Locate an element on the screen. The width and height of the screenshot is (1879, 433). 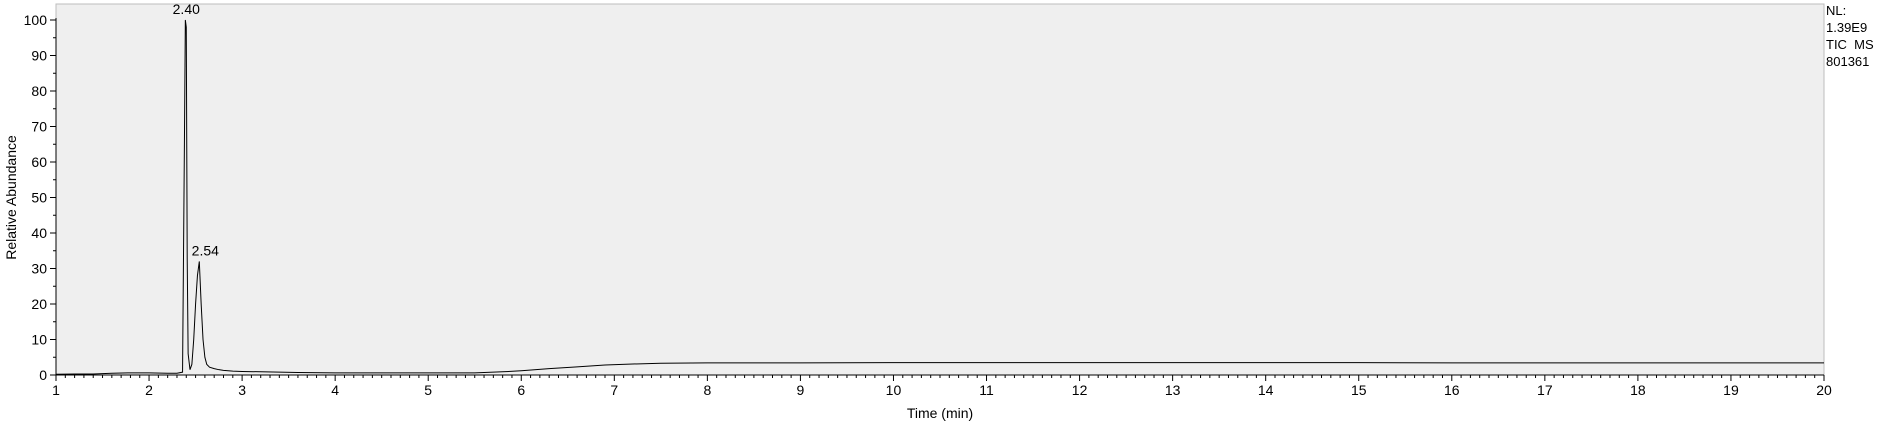
peak-label: 2.40 is located at coordinates (186, 9).